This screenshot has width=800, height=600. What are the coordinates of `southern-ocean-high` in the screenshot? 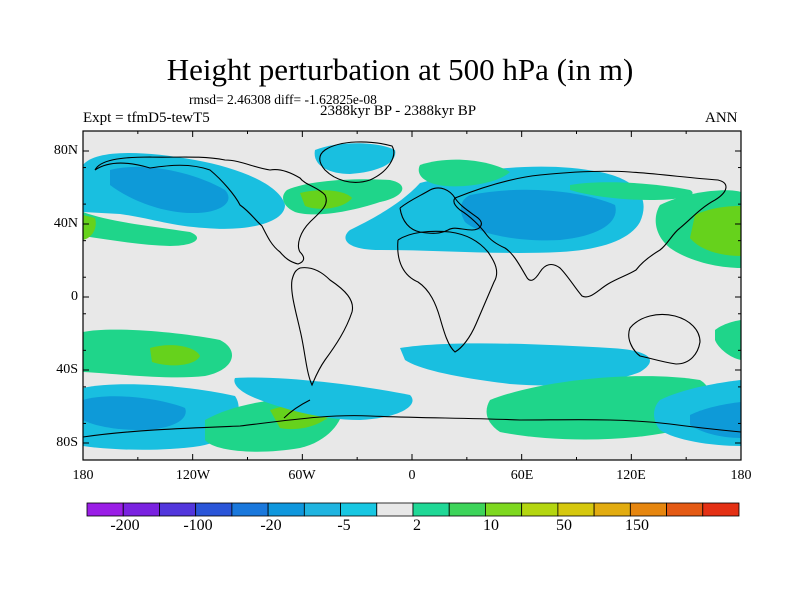 It's located at (598, 408).